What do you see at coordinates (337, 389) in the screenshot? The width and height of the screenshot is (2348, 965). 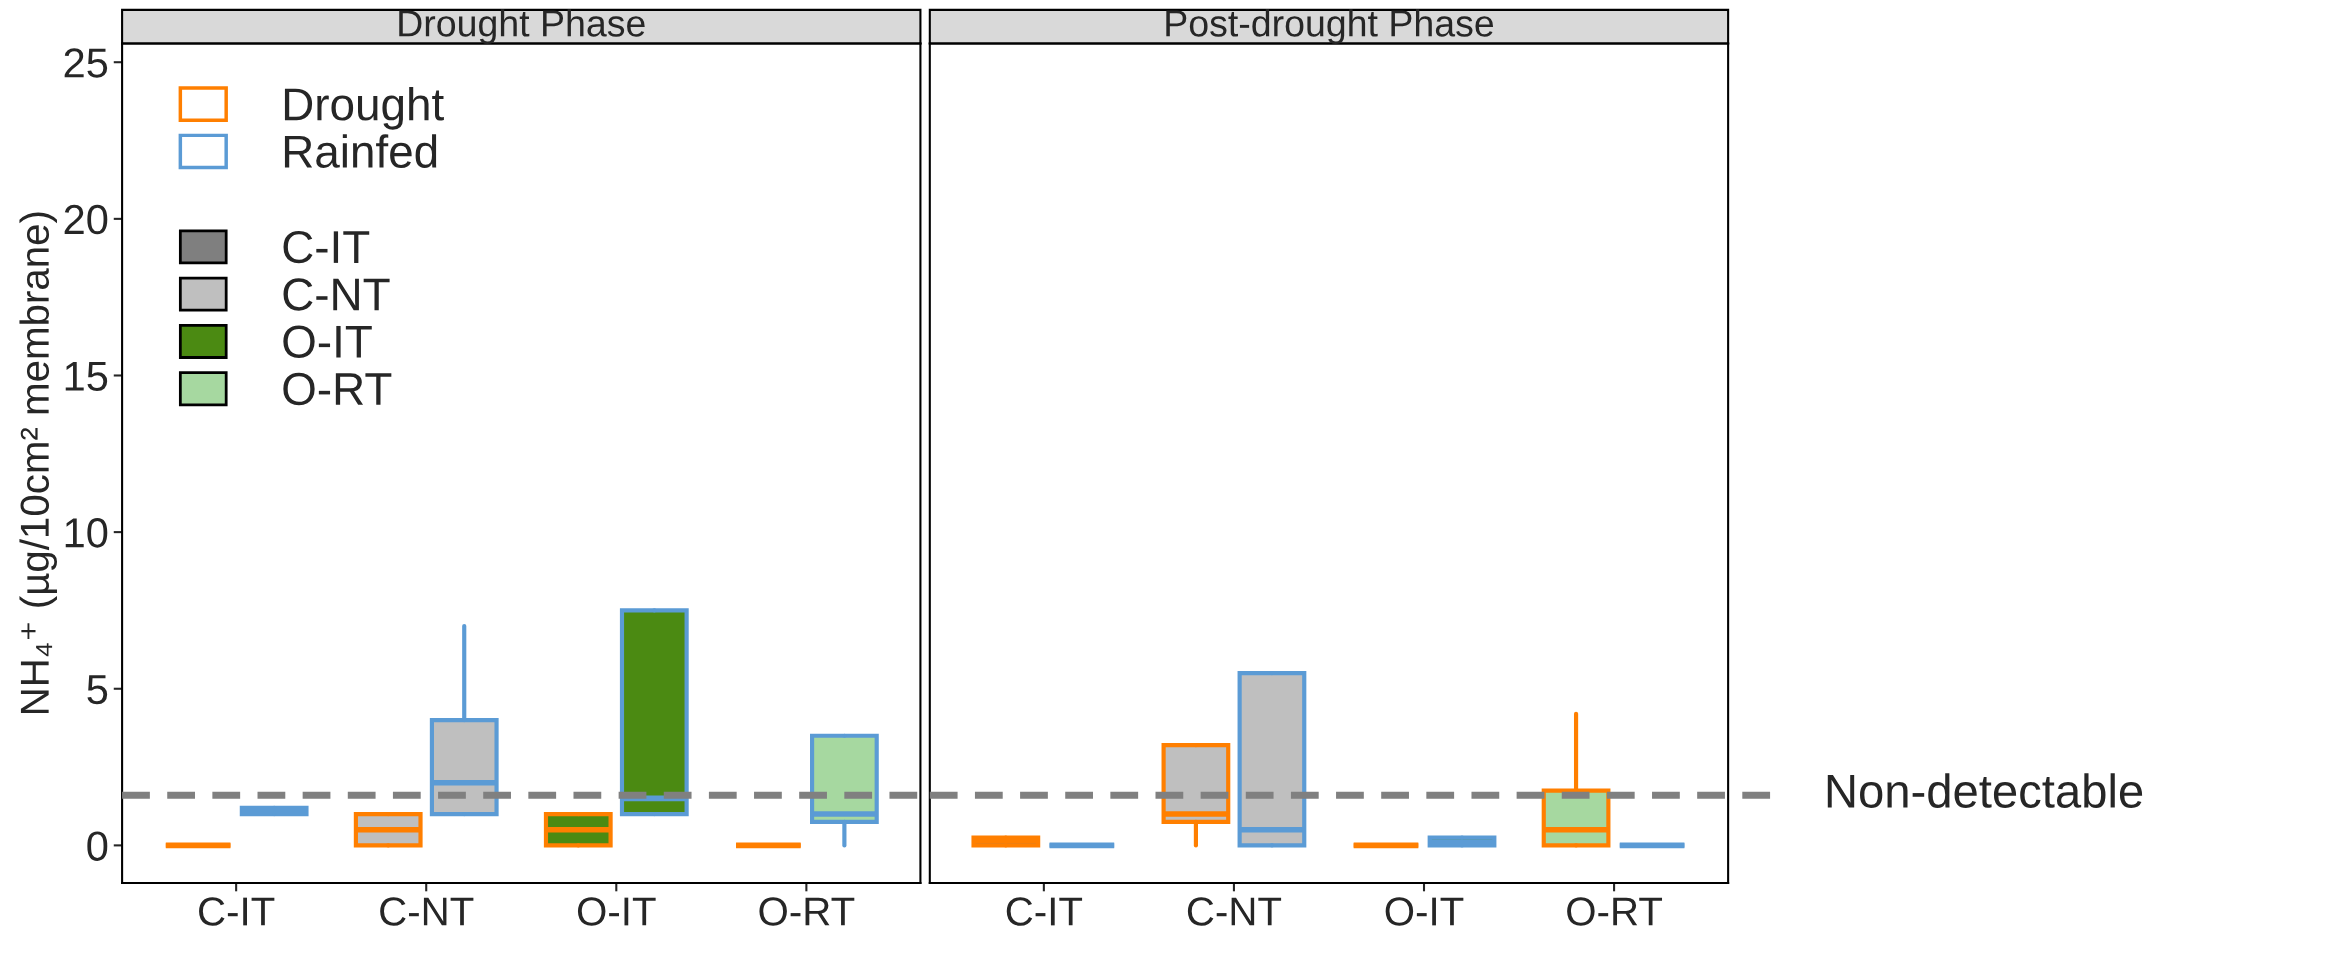 I see `category-label: O-RT` at bounding box center [337, 389].